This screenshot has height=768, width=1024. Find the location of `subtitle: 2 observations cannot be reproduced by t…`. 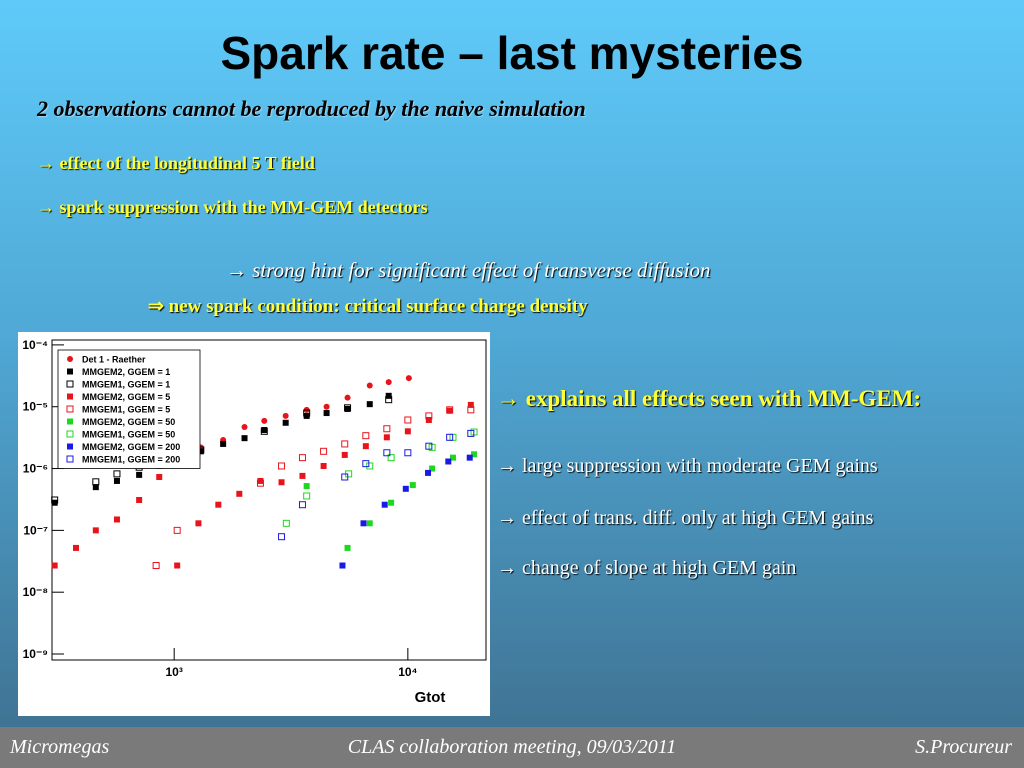

subtitle: 2 observations cannot be reproduced by t… is located at coordinates (311, 108).